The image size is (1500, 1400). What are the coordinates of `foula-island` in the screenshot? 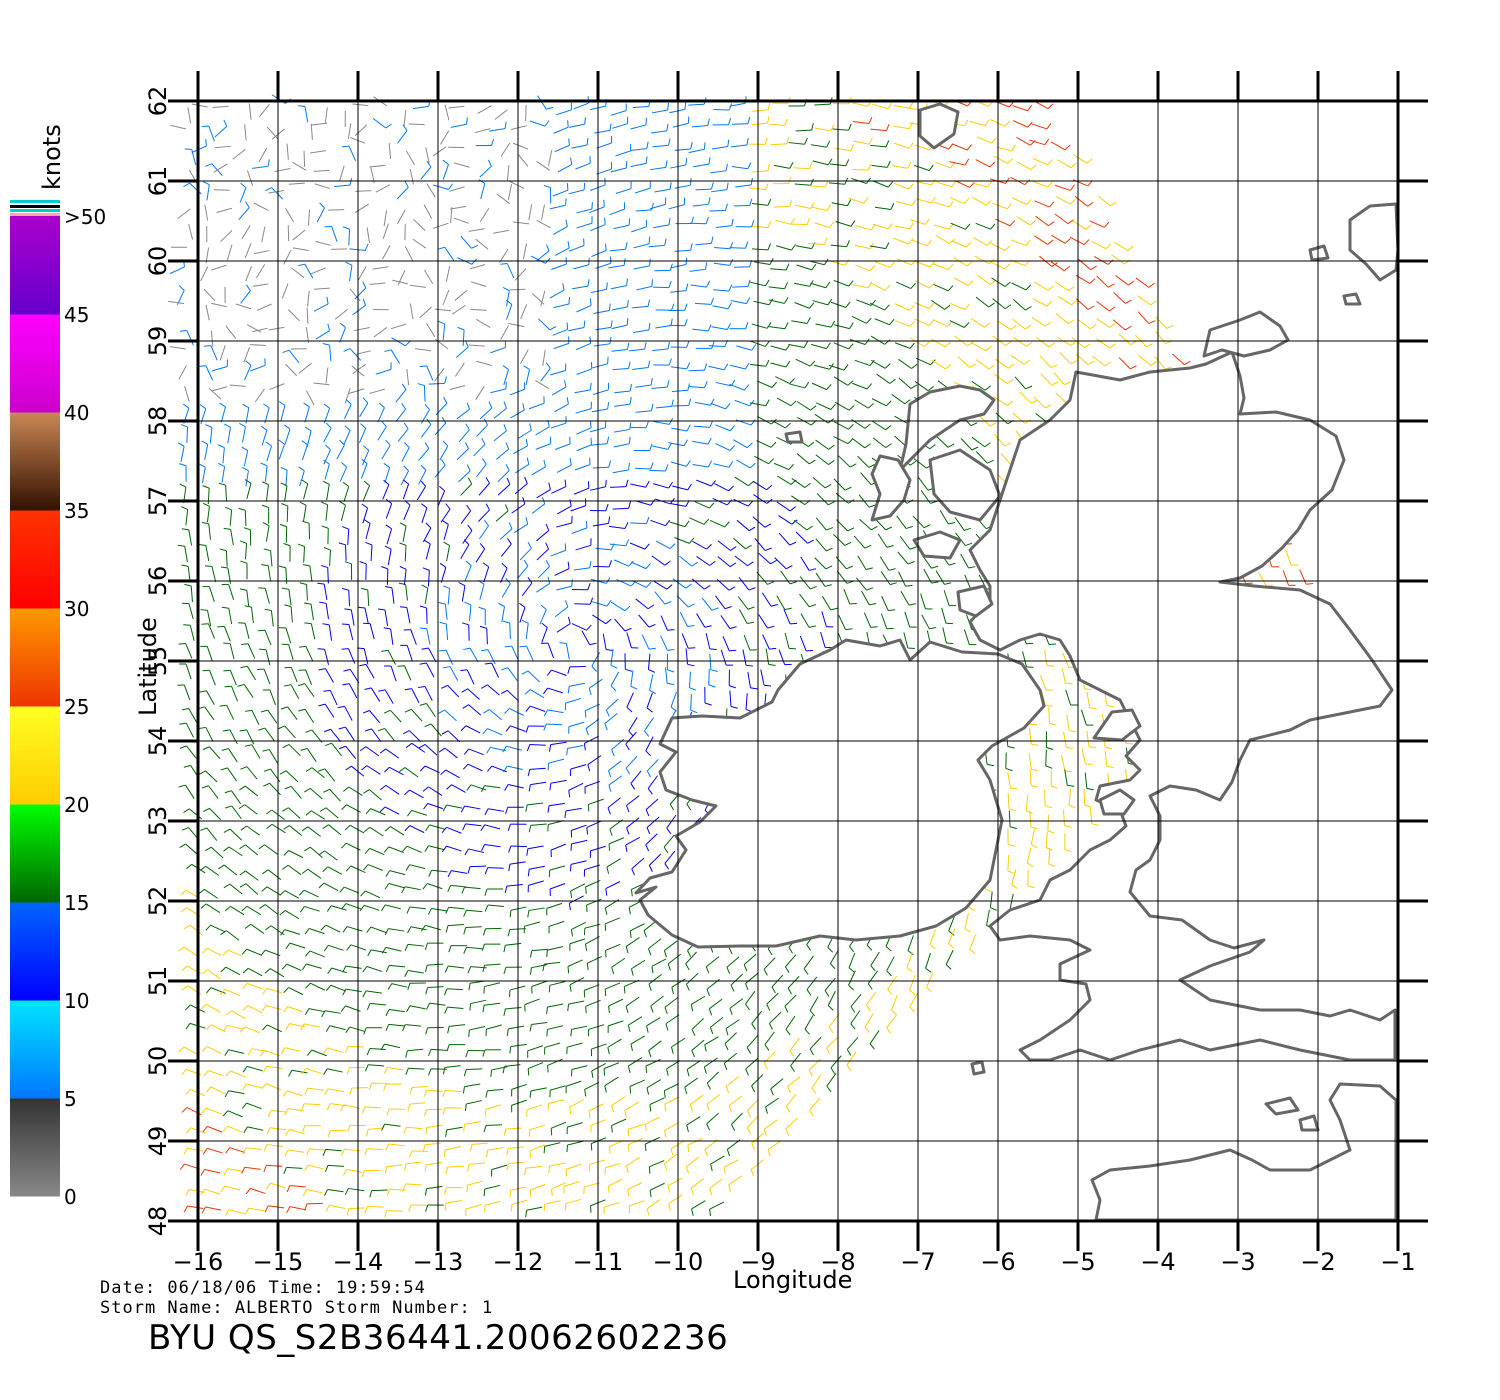 It's located at (1319, 253).